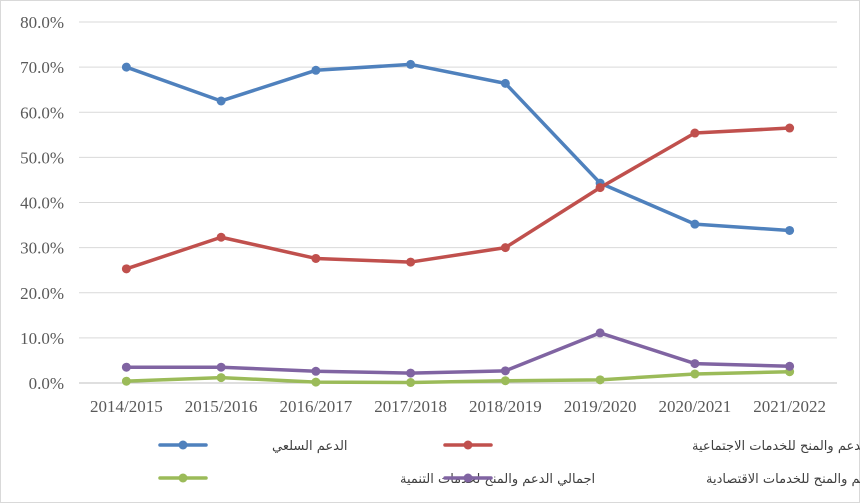 The width and height of the screenshot is (860, 503). What do you see at coordinates (497, 479) in the screenshot?
I see `legend-label: اجمالي الدعم والمنح لخدمات التنمية` at bounding box center [497, 479].